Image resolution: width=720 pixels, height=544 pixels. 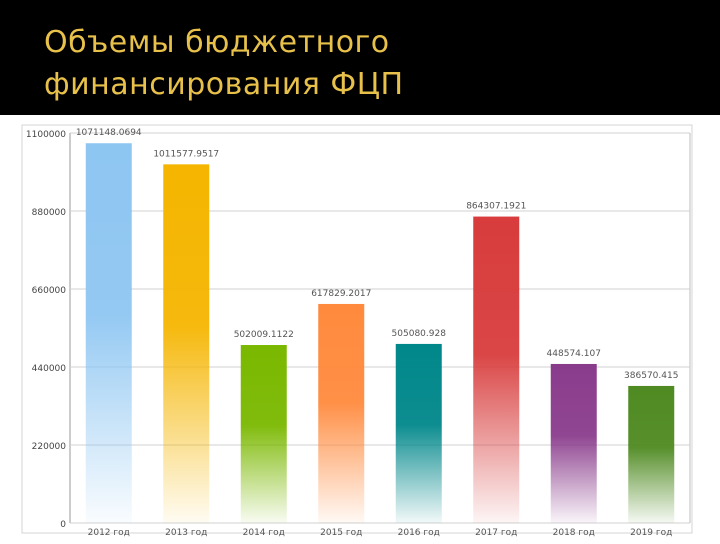 I want to click on y-tick-label: 440000, so click(x=49, y=369).